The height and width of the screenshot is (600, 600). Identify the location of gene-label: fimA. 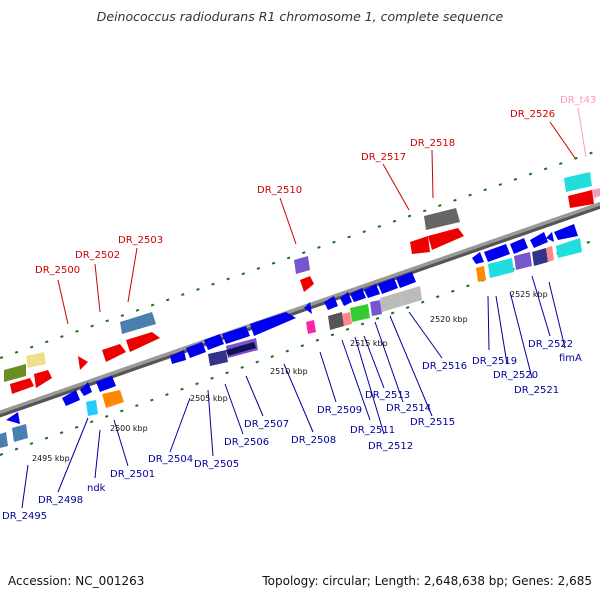
(570, 358).